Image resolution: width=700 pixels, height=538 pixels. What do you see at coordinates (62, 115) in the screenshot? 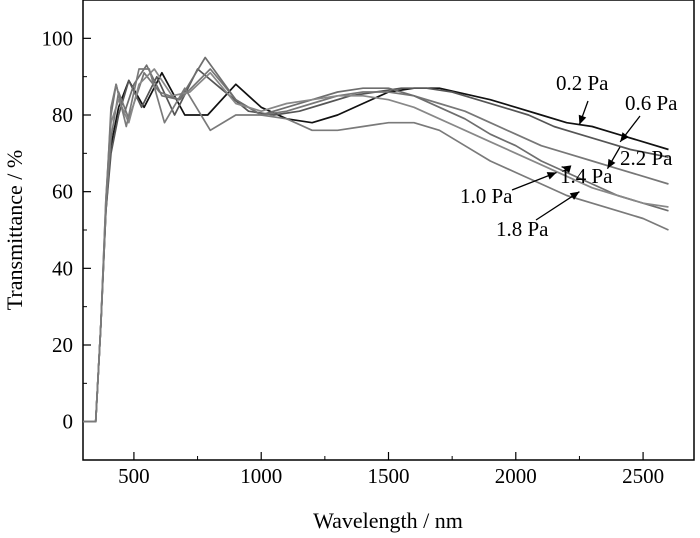
I see `y-tick-label: 80` at bounding box center [62, 115].